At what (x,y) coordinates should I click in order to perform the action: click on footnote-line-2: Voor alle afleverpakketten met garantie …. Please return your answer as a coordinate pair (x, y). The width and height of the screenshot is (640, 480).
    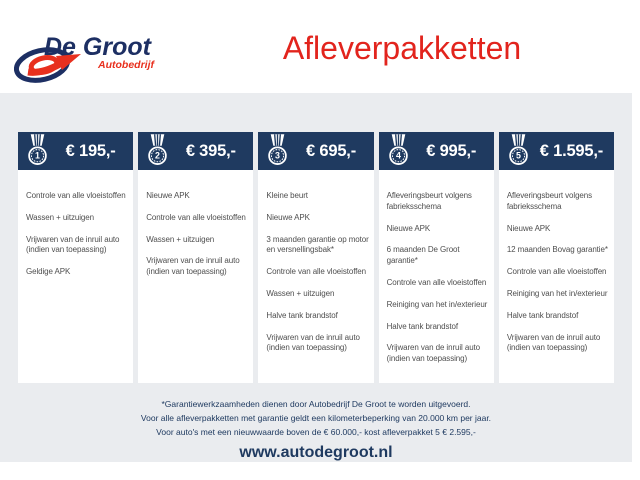
    Looking at the image, I should click on (316, 418).